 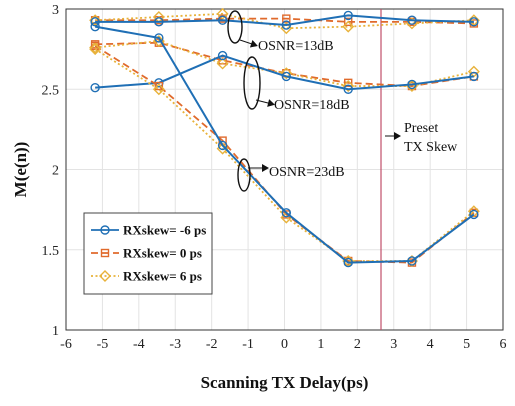 What do you see at coordinates (466, 344) in the screenshot?
I see `x-tick-label: 5` at bounding box center [466, 344].